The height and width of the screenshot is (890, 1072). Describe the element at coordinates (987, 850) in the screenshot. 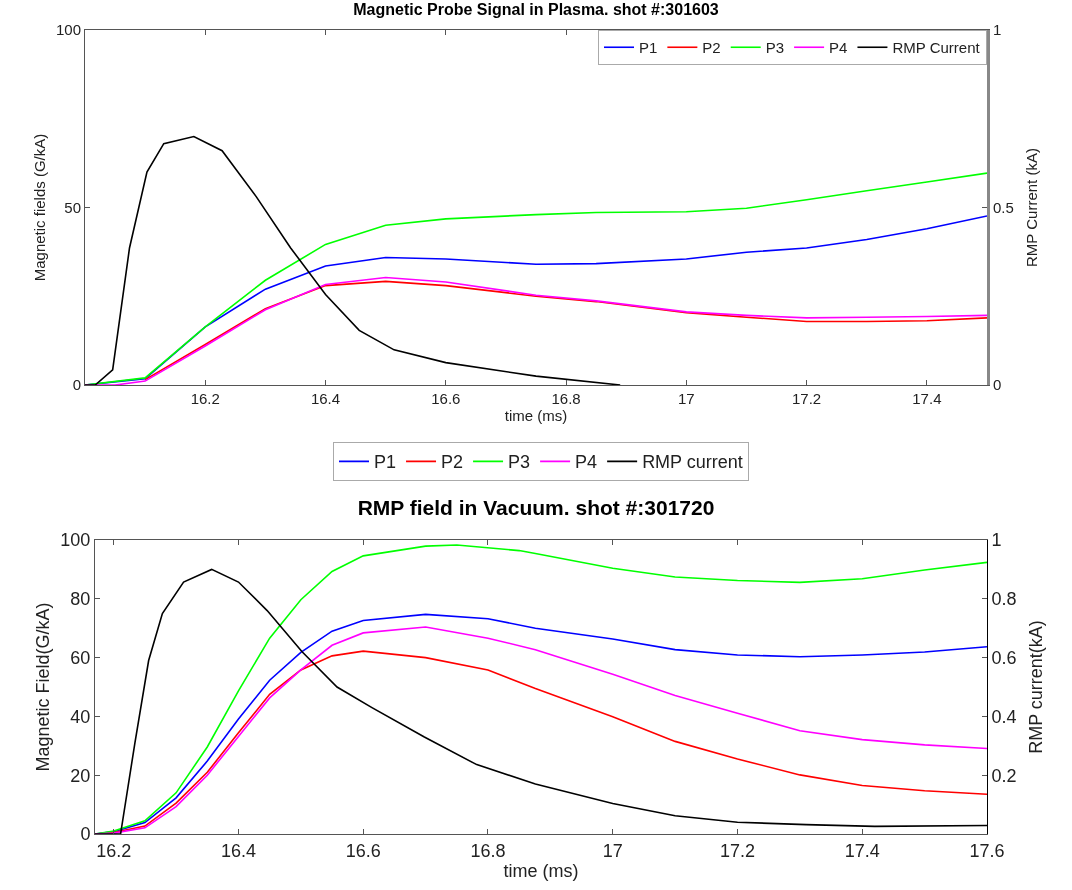

I see `x-tick-label: 17.6` at that location.